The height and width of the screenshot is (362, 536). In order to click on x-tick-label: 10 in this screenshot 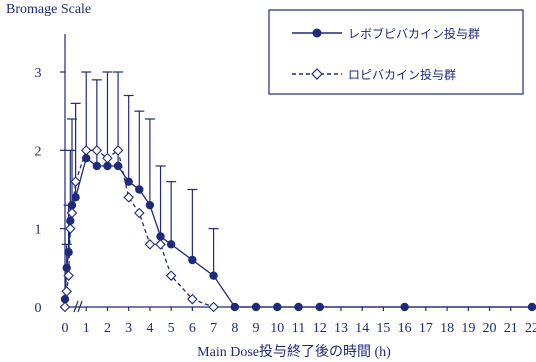, I will do `click(277, 328)`.